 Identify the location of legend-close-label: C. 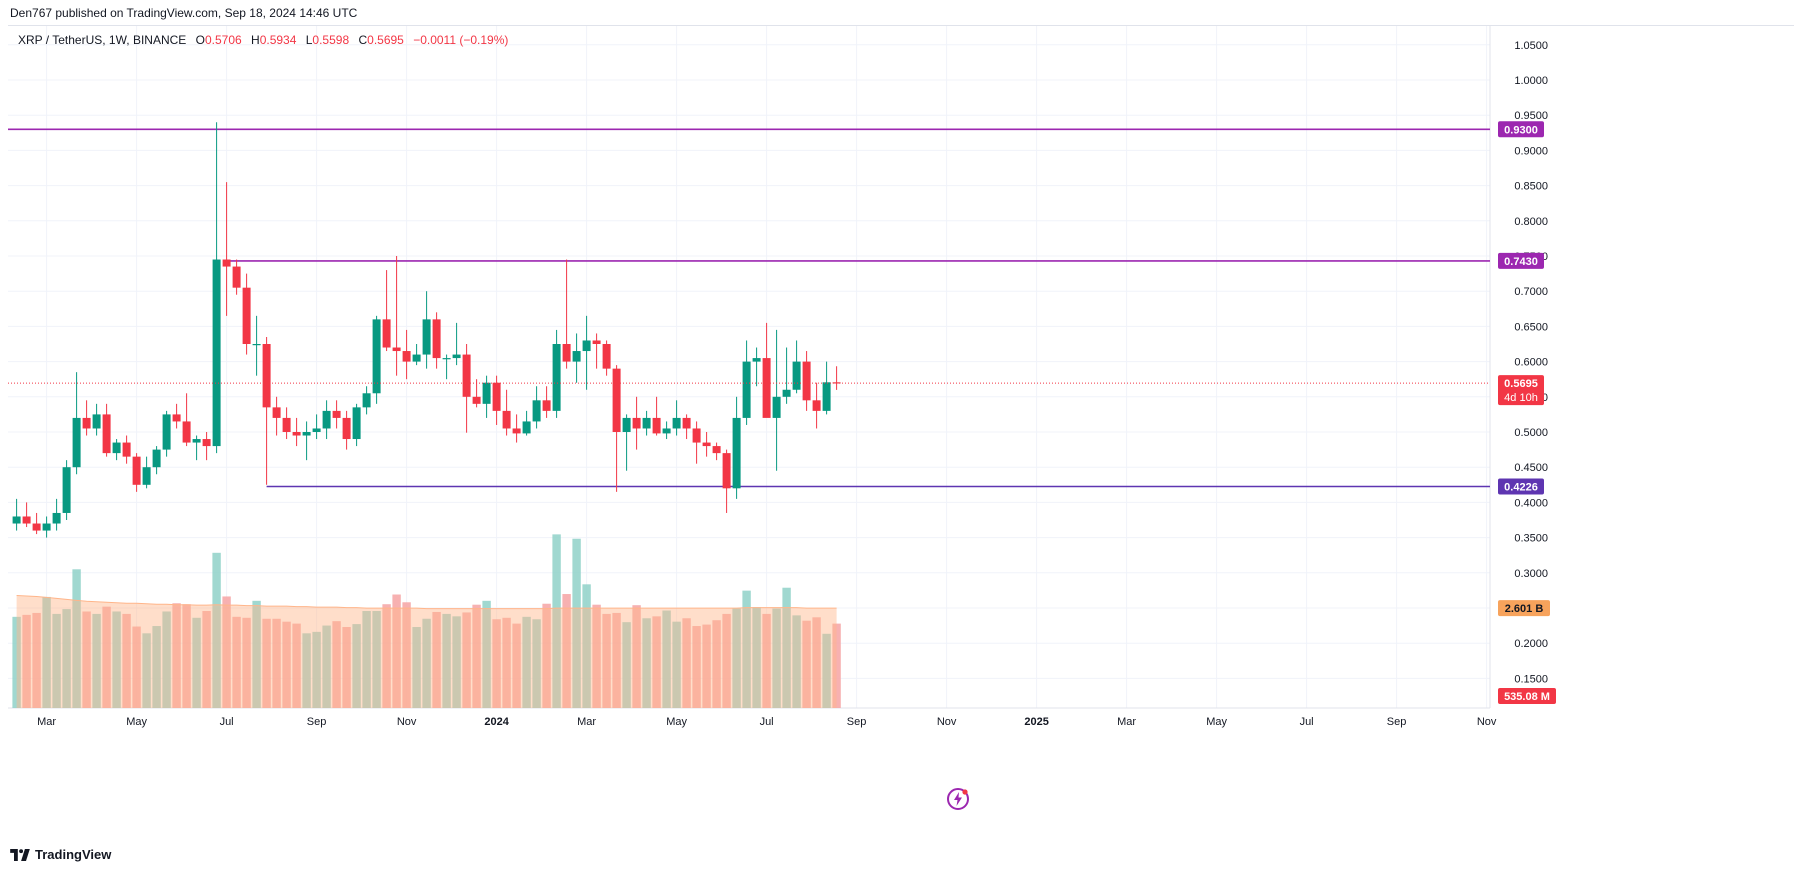
(363, 40).